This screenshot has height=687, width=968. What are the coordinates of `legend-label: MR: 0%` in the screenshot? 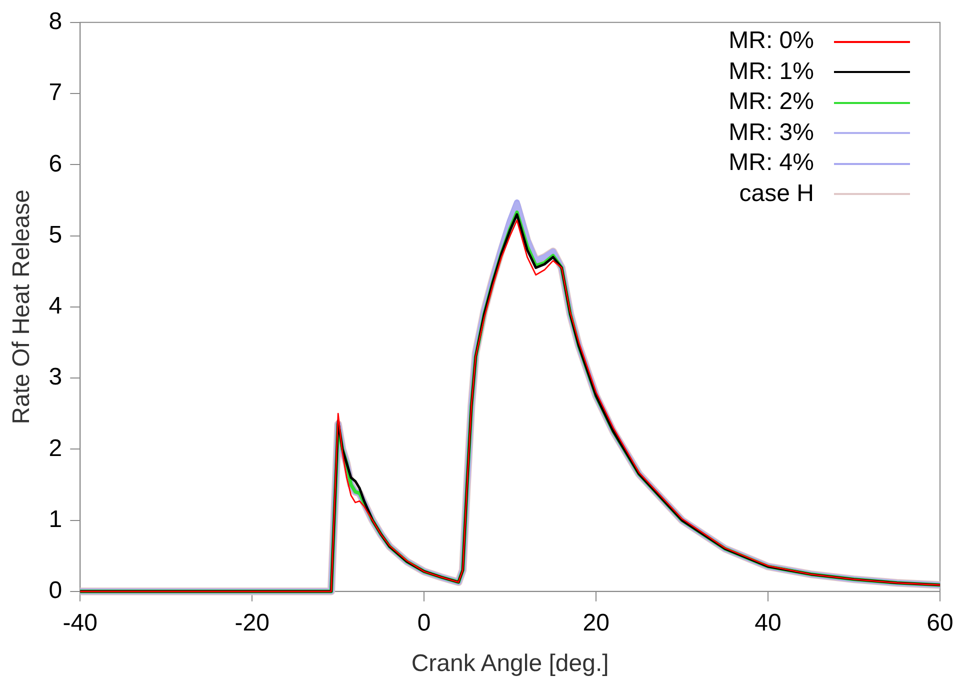 It's located at (771, 41).